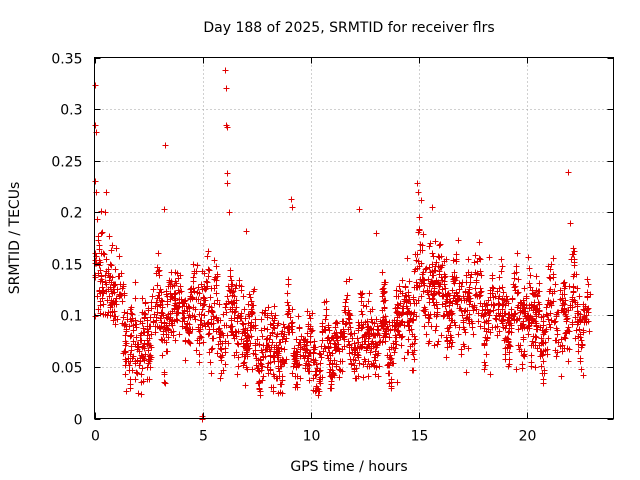  Describe the element at coordinates (66, 266) in the screenshot. I see `y-tick-label: 0.15` at that location.